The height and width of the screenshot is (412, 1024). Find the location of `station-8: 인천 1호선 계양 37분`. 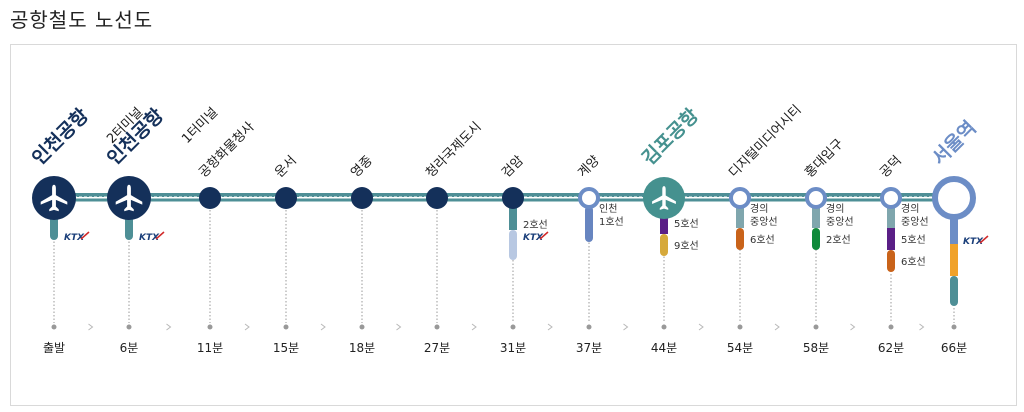

station-8: 인천 1호선 계양 37분 is located at coordinates (599, 254).